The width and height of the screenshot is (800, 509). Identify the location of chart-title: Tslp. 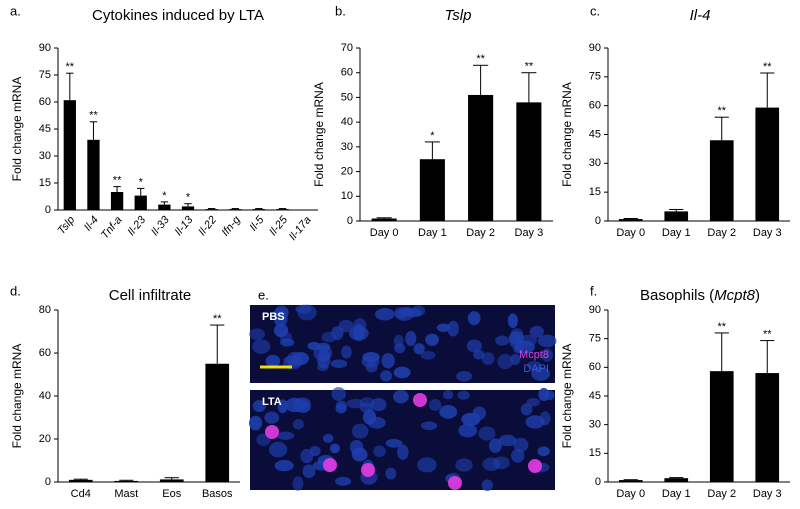
(458, 15).